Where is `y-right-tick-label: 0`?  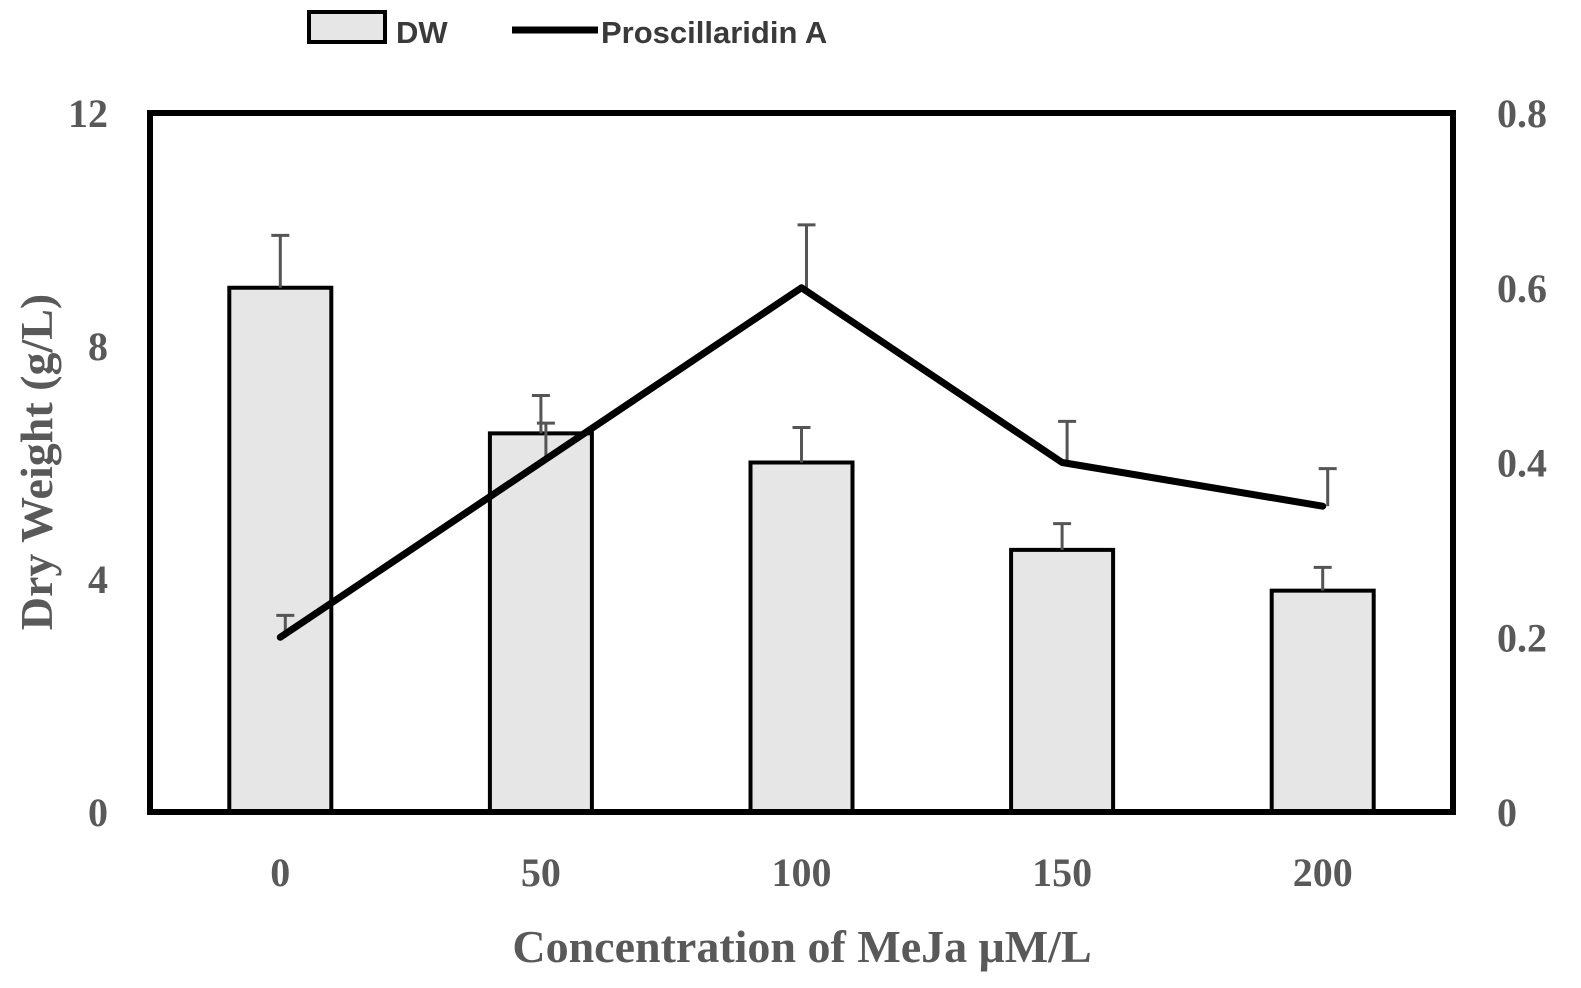
y-right-tick-label: 0 is located at coordinates (1507, 812).